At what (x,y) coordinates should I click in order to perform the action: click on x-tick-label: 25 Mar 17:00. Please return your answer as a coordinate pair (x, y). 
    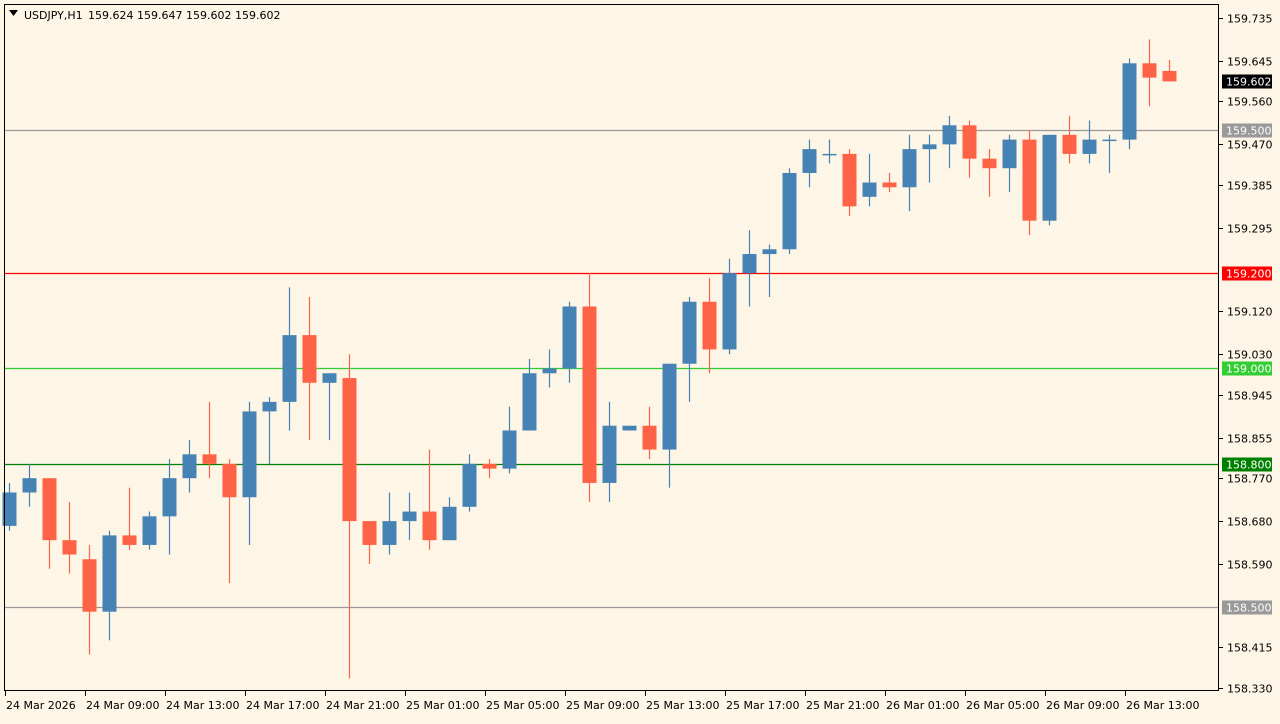
    Looking at the image, I should click on (762, 705).